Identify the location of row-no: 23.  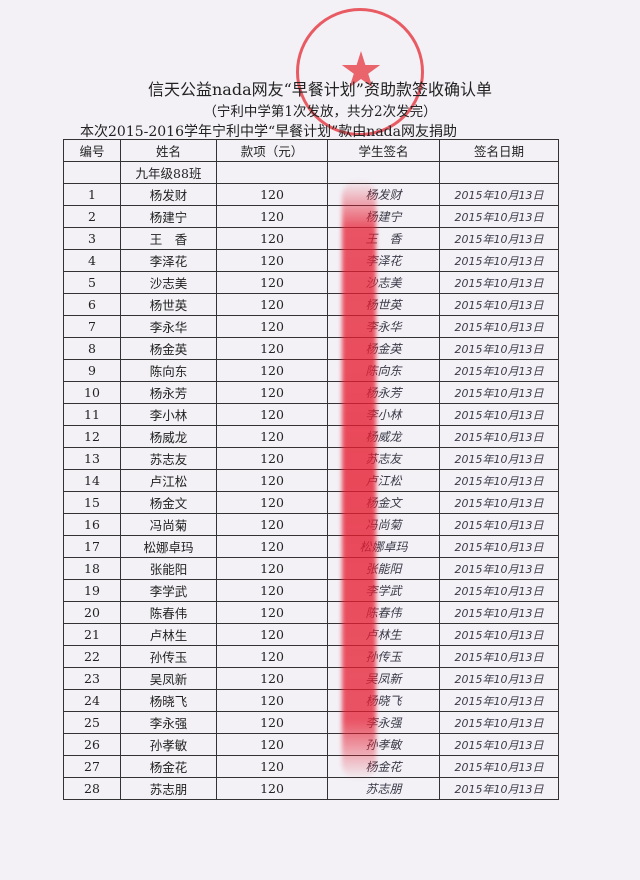
(92, 678).